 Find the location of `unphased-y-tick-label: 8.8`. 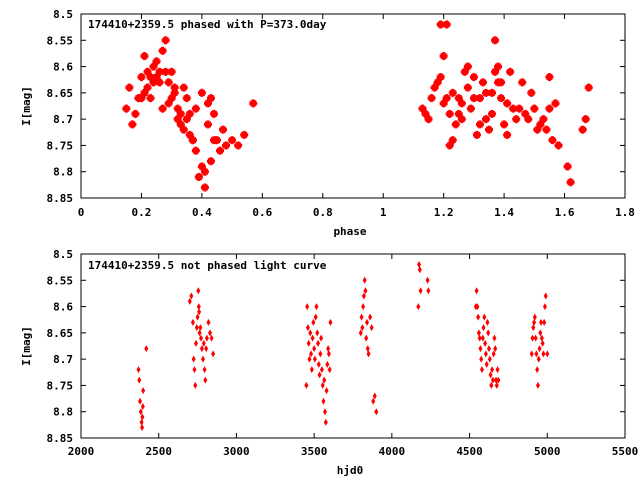

unphased-y-tick-label: 8.8 is located at coordinates (63, 412).